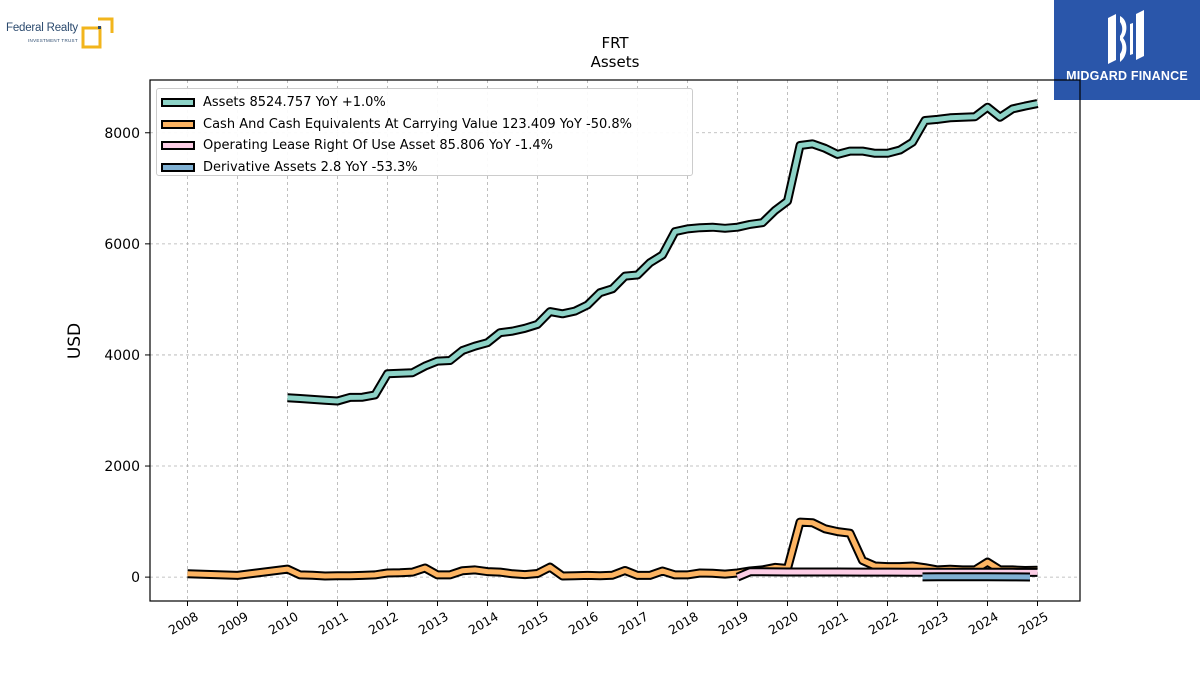  What do you see at coordinates (887, 574) in the screenshot?
I see `series-line-operating-lease` at bounding box center [887, 574].